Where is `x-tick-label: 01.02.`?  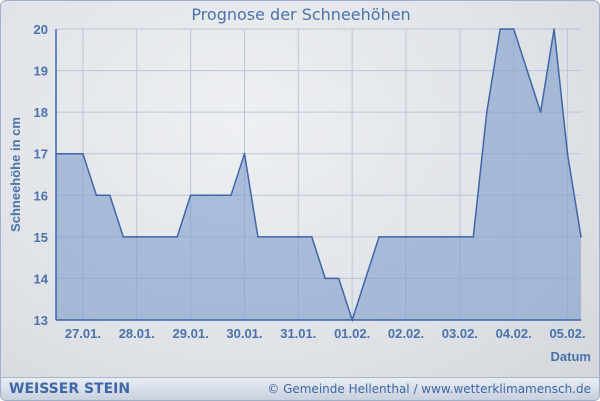
x-tick-label: 01.02. is located at coordinates (352, 333).